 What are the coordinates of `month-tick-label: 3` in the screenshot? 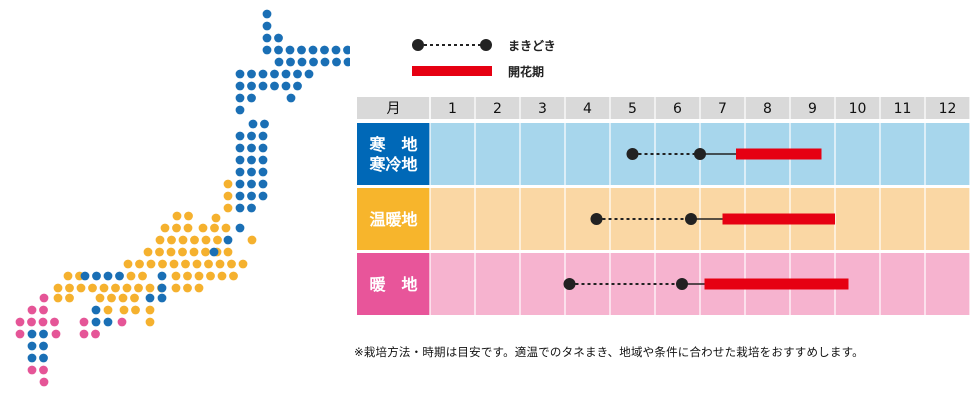 It's located at (542, 109).